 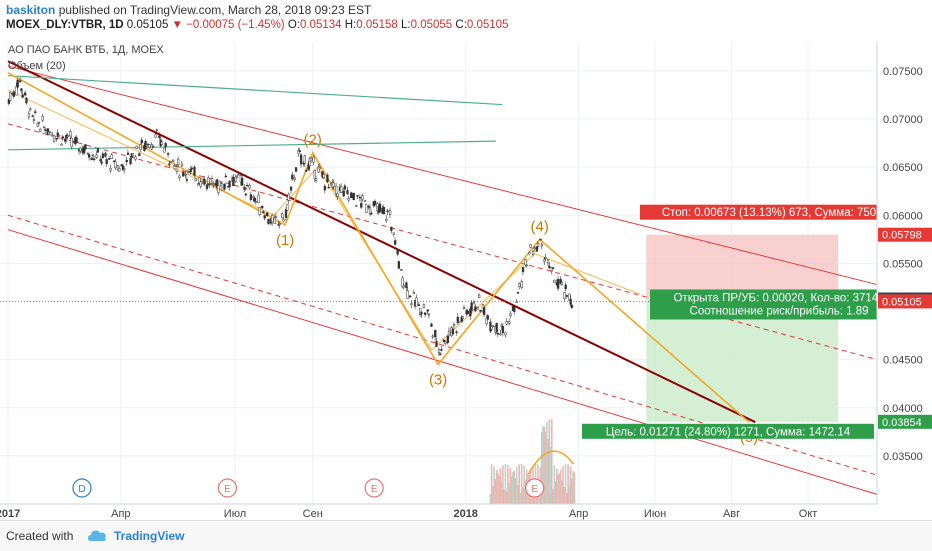 I want to click on stop-label-box, so click(x=769, y=212).